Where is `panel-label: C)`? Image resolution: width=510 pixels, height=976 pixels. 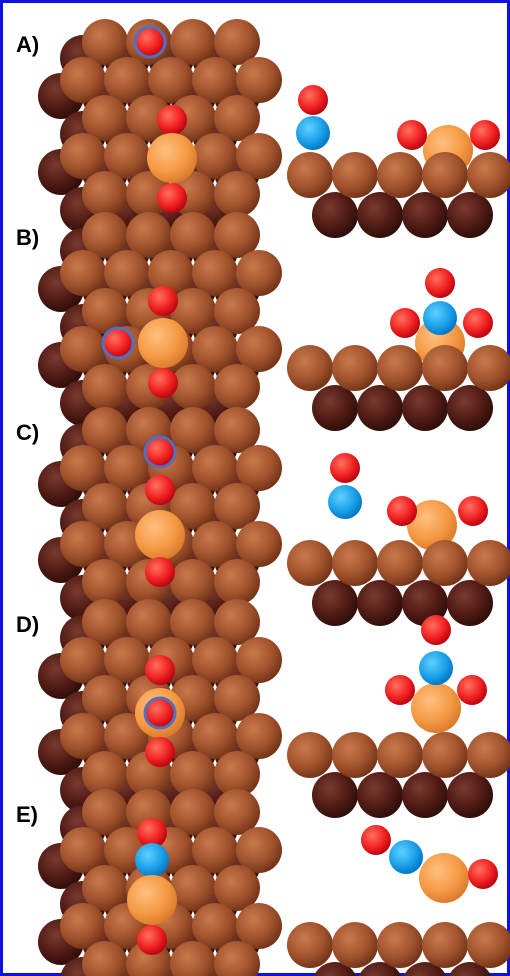 panel-label: C) is located at coordinates (27, 432).